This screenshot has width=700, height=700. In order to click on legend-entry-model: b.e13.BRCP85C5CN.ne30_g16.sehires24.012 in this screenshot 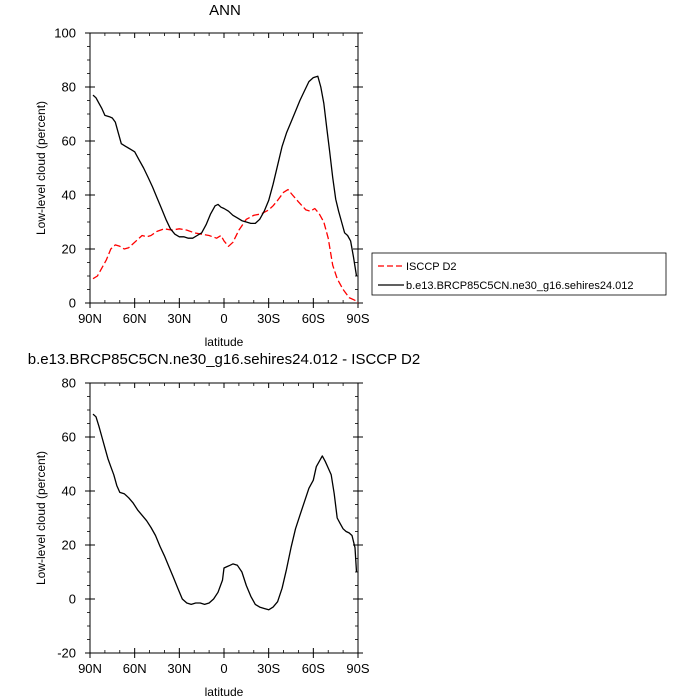, I will do `click(520, 286)`.